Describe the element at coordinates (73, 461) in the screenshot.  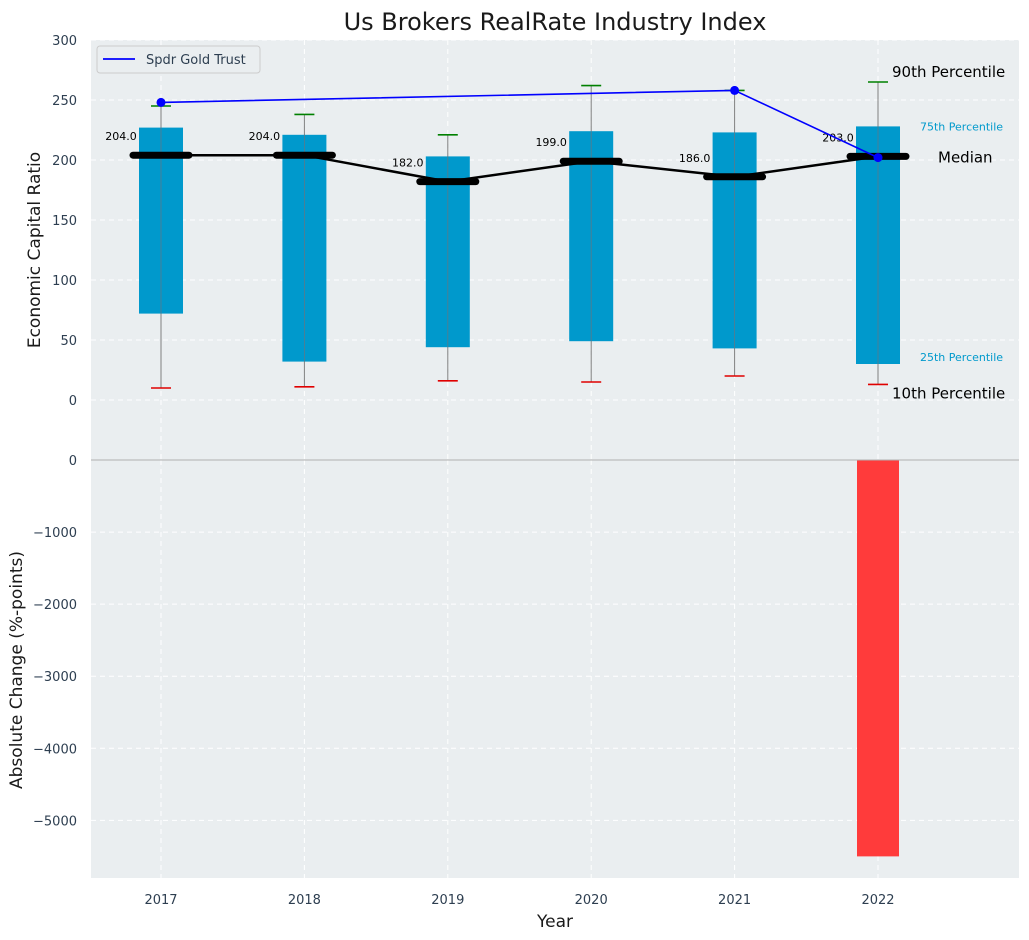
I see `y-tick-label-bottom: 0` at that location.